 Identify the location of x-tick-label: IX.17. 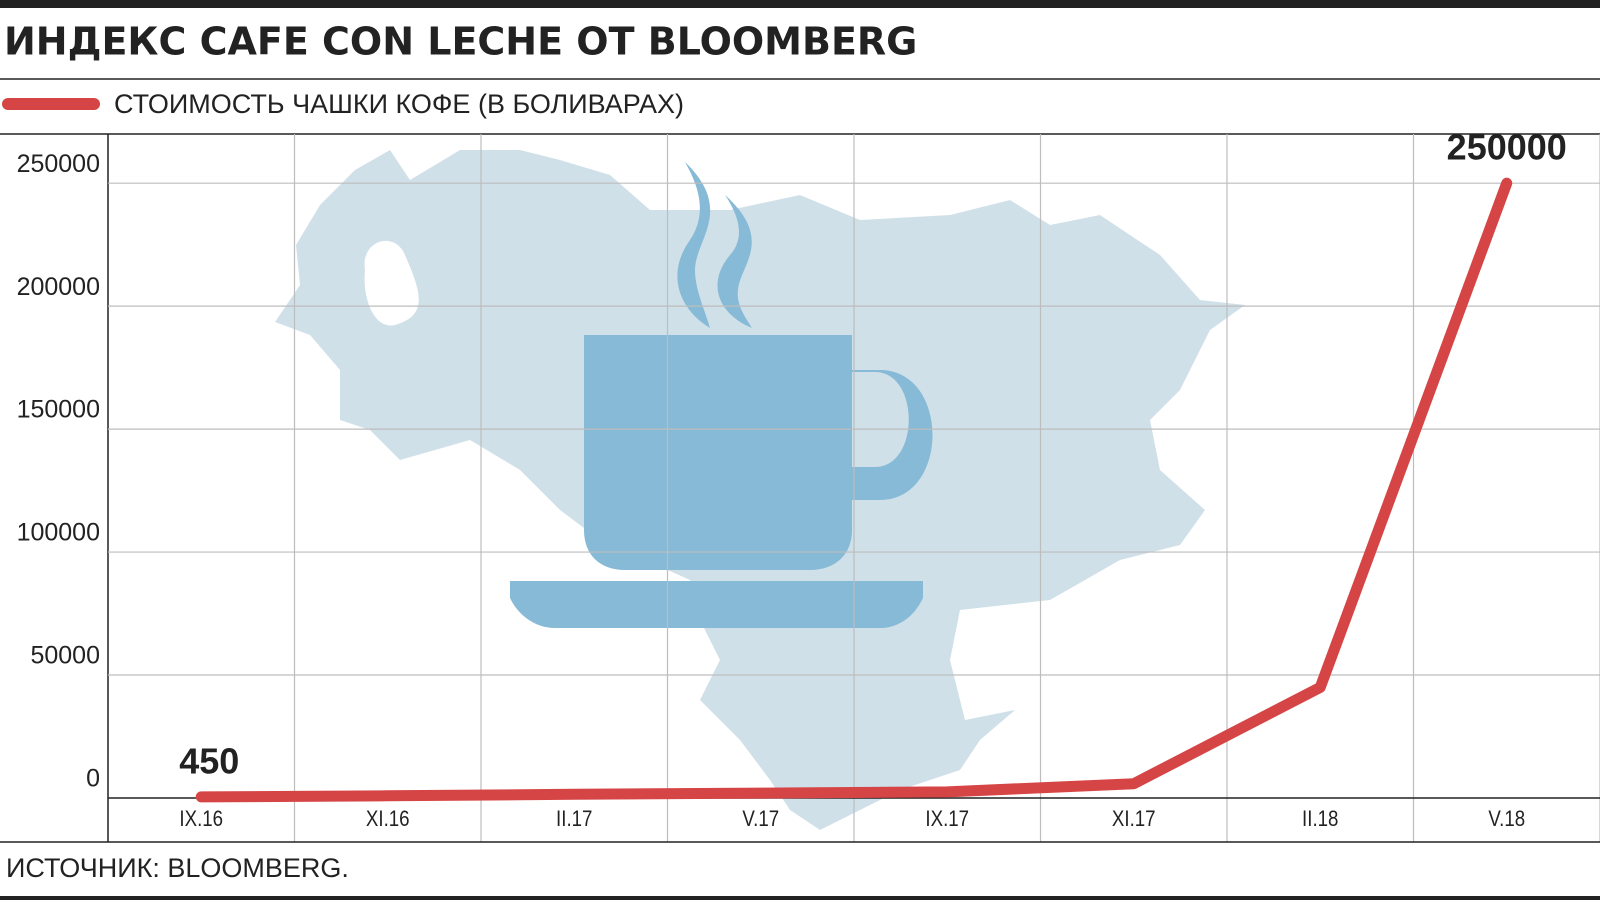
(947, 819).